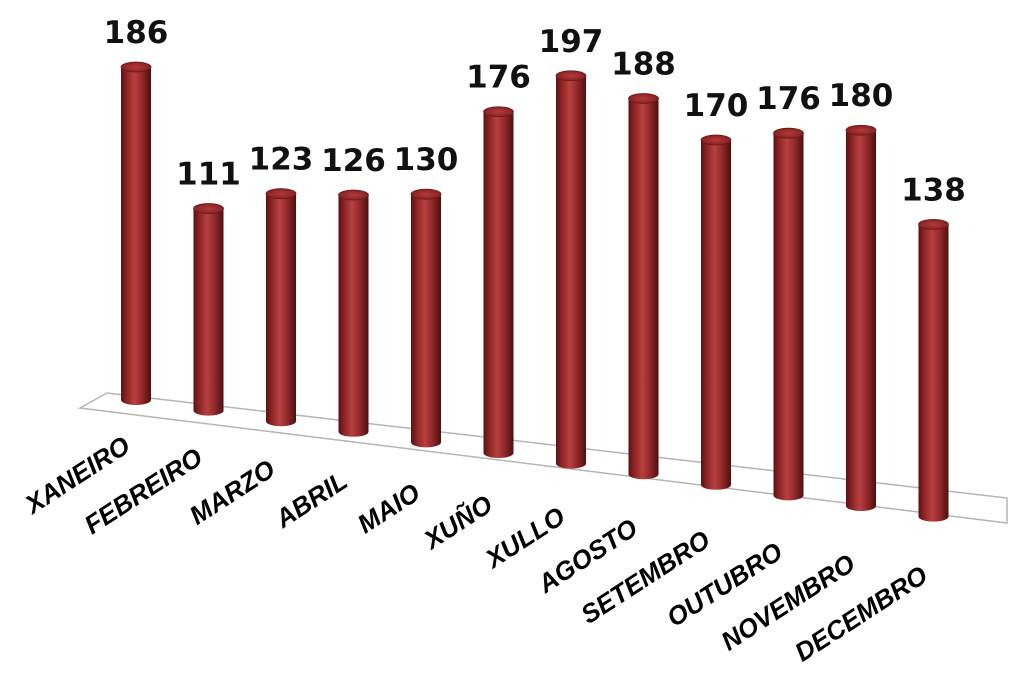 Image resolution: width=1009 pixels, height=698 pixels. Describe the element at coordinates (788, 99) in the screenshot. I see `value-label-outubro: 176` at that location.